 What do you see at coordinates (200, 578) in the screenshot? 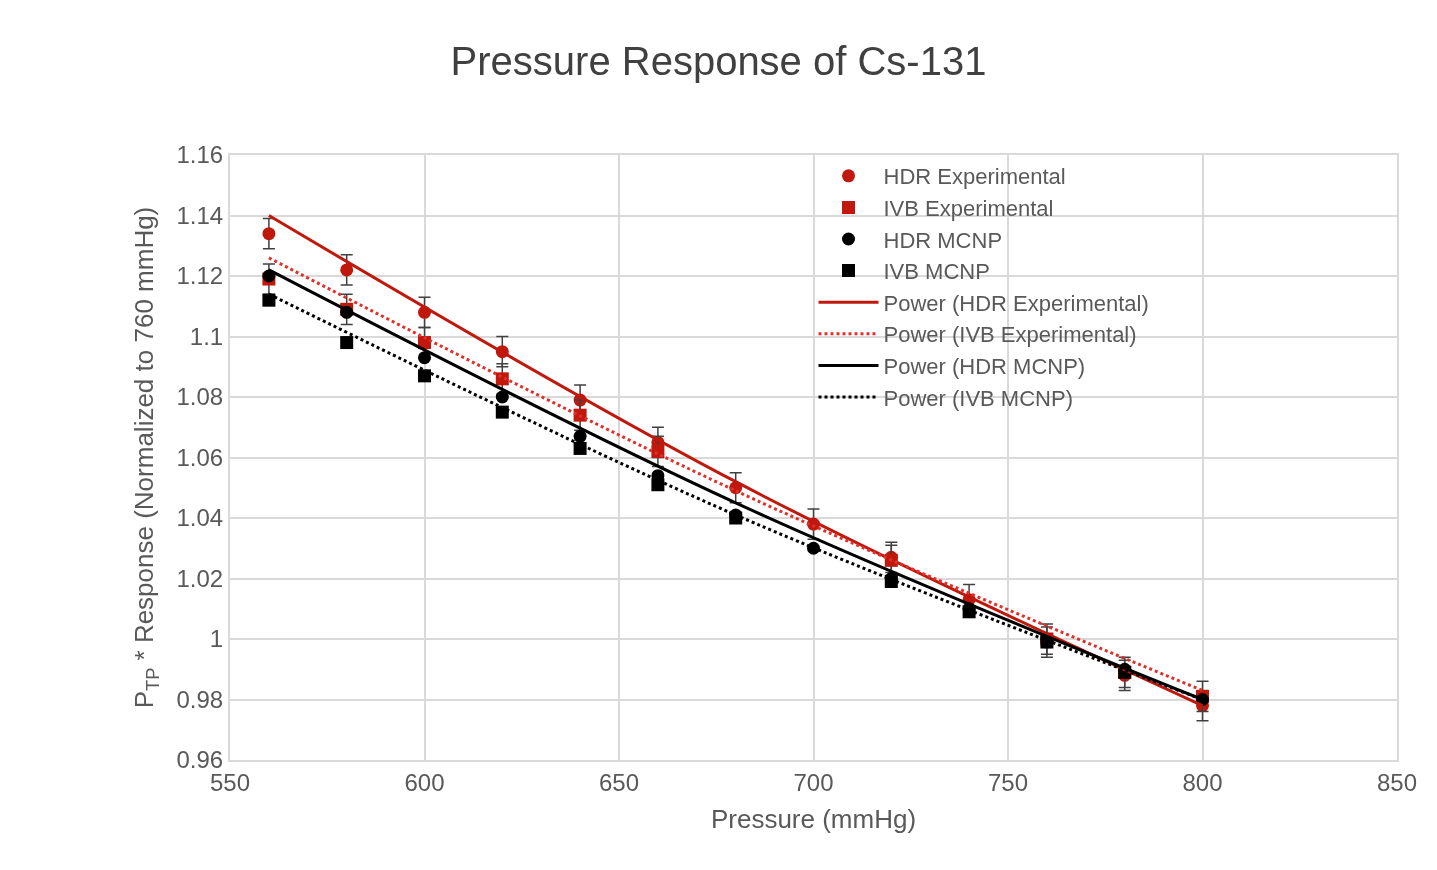
I see `y-tick-label: 1.02` at bounding box center [200, 578].